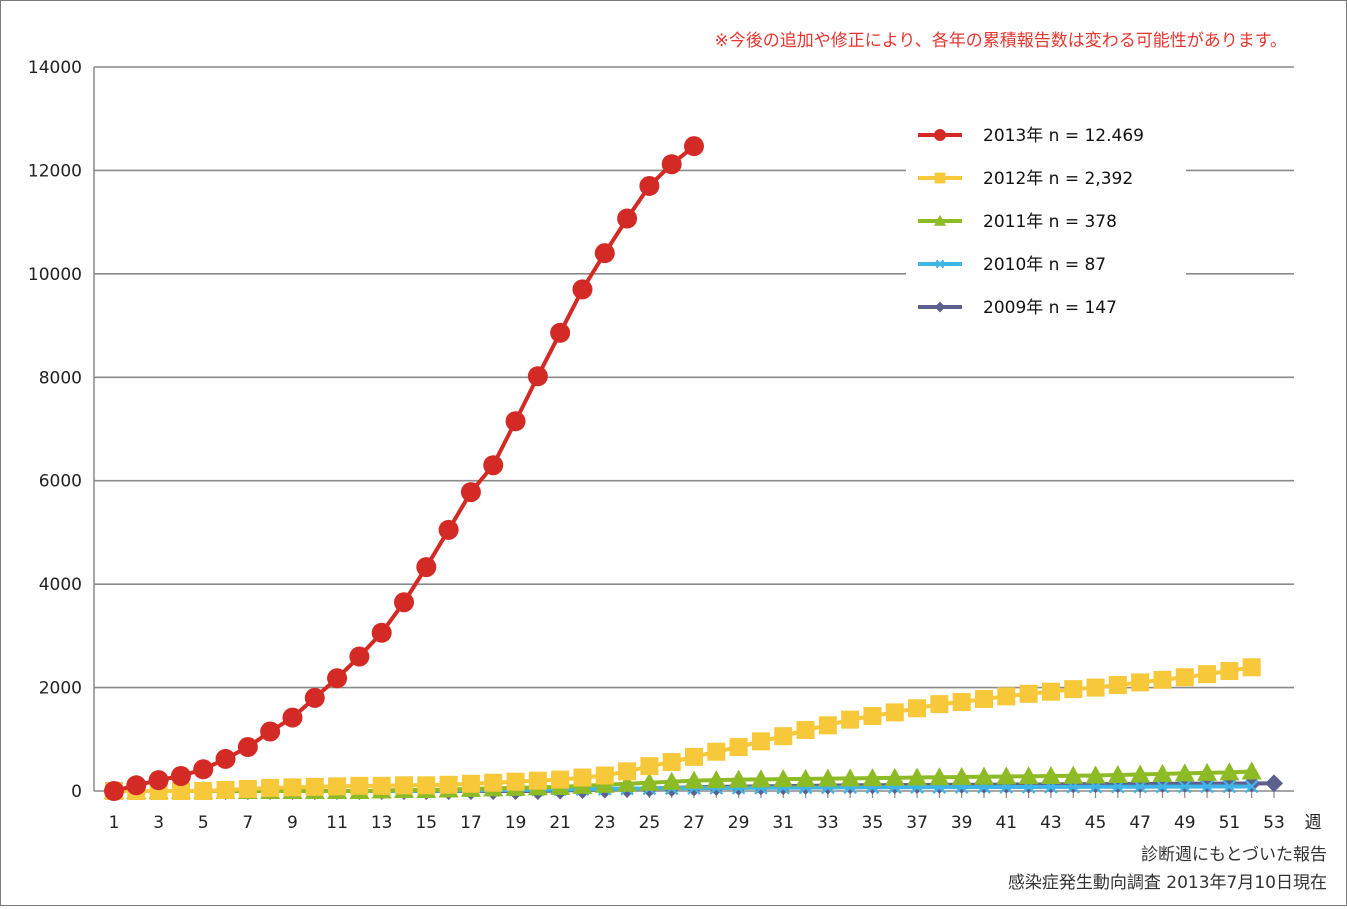 The width and height of the screenshot is (1347, 909). What do you see at coordinates (60, 689) in the screenshot?
I see `y-tick-label: 2000` at bounding box center [60, 689].